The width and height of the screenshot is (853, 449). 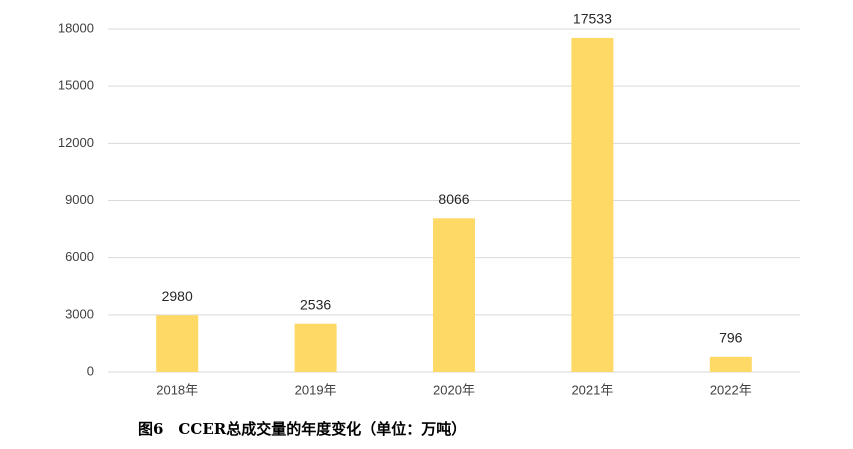 I want to click on y-tick-label: 18000, so click(x=76, y=27).